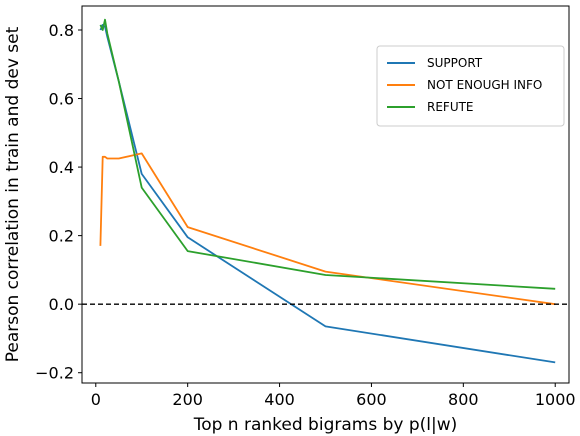 The image size is (580, 436). I want to click on y-tick-label: 0.4, so click(61, 167).